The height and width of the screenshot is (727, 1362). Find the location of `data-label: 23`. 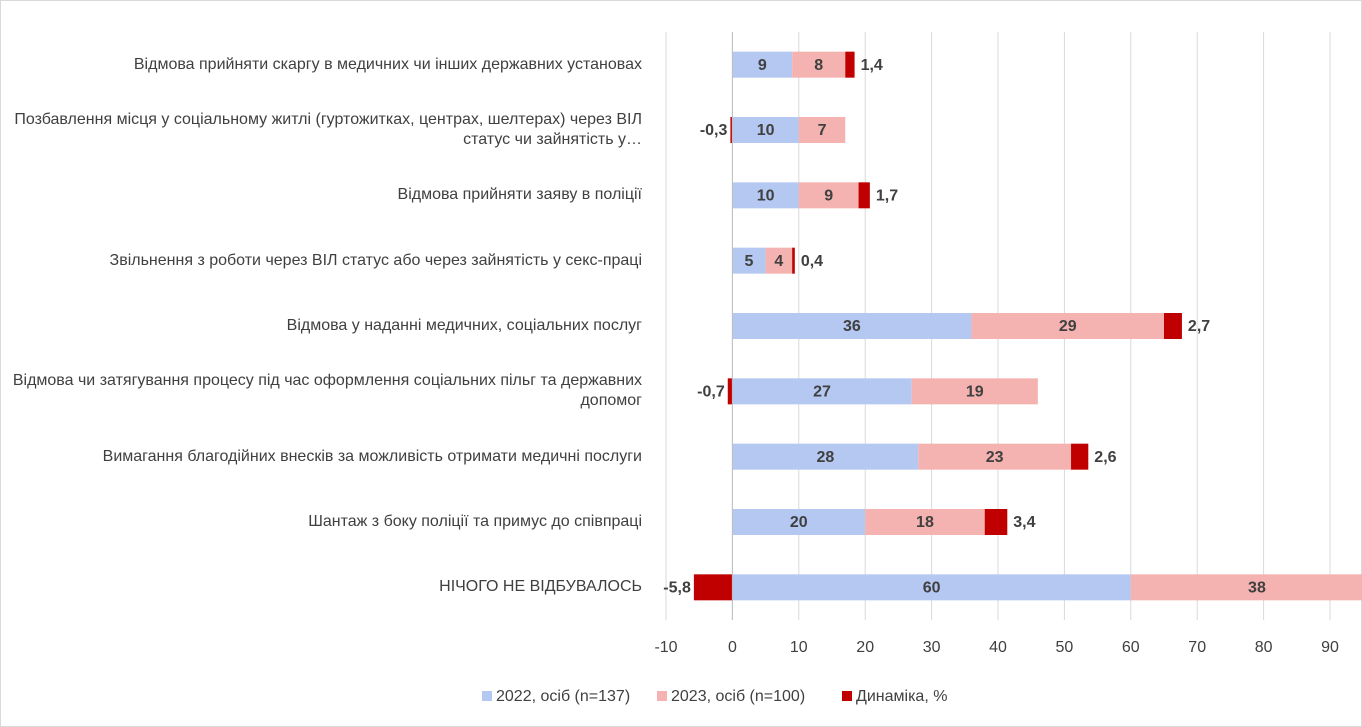

data-label: 23 is located at coordinates (995, 457).